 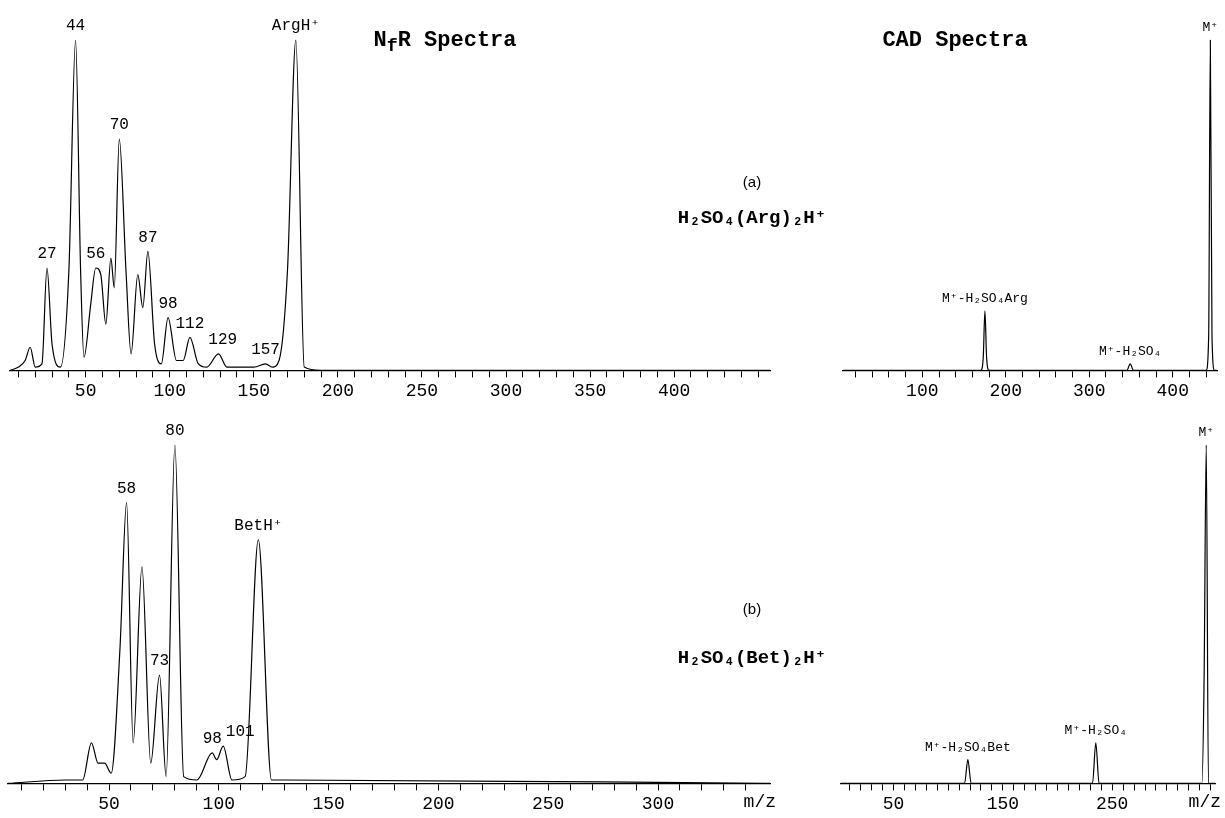 I want to click on annotation: 80, so click(x=175, y=431).